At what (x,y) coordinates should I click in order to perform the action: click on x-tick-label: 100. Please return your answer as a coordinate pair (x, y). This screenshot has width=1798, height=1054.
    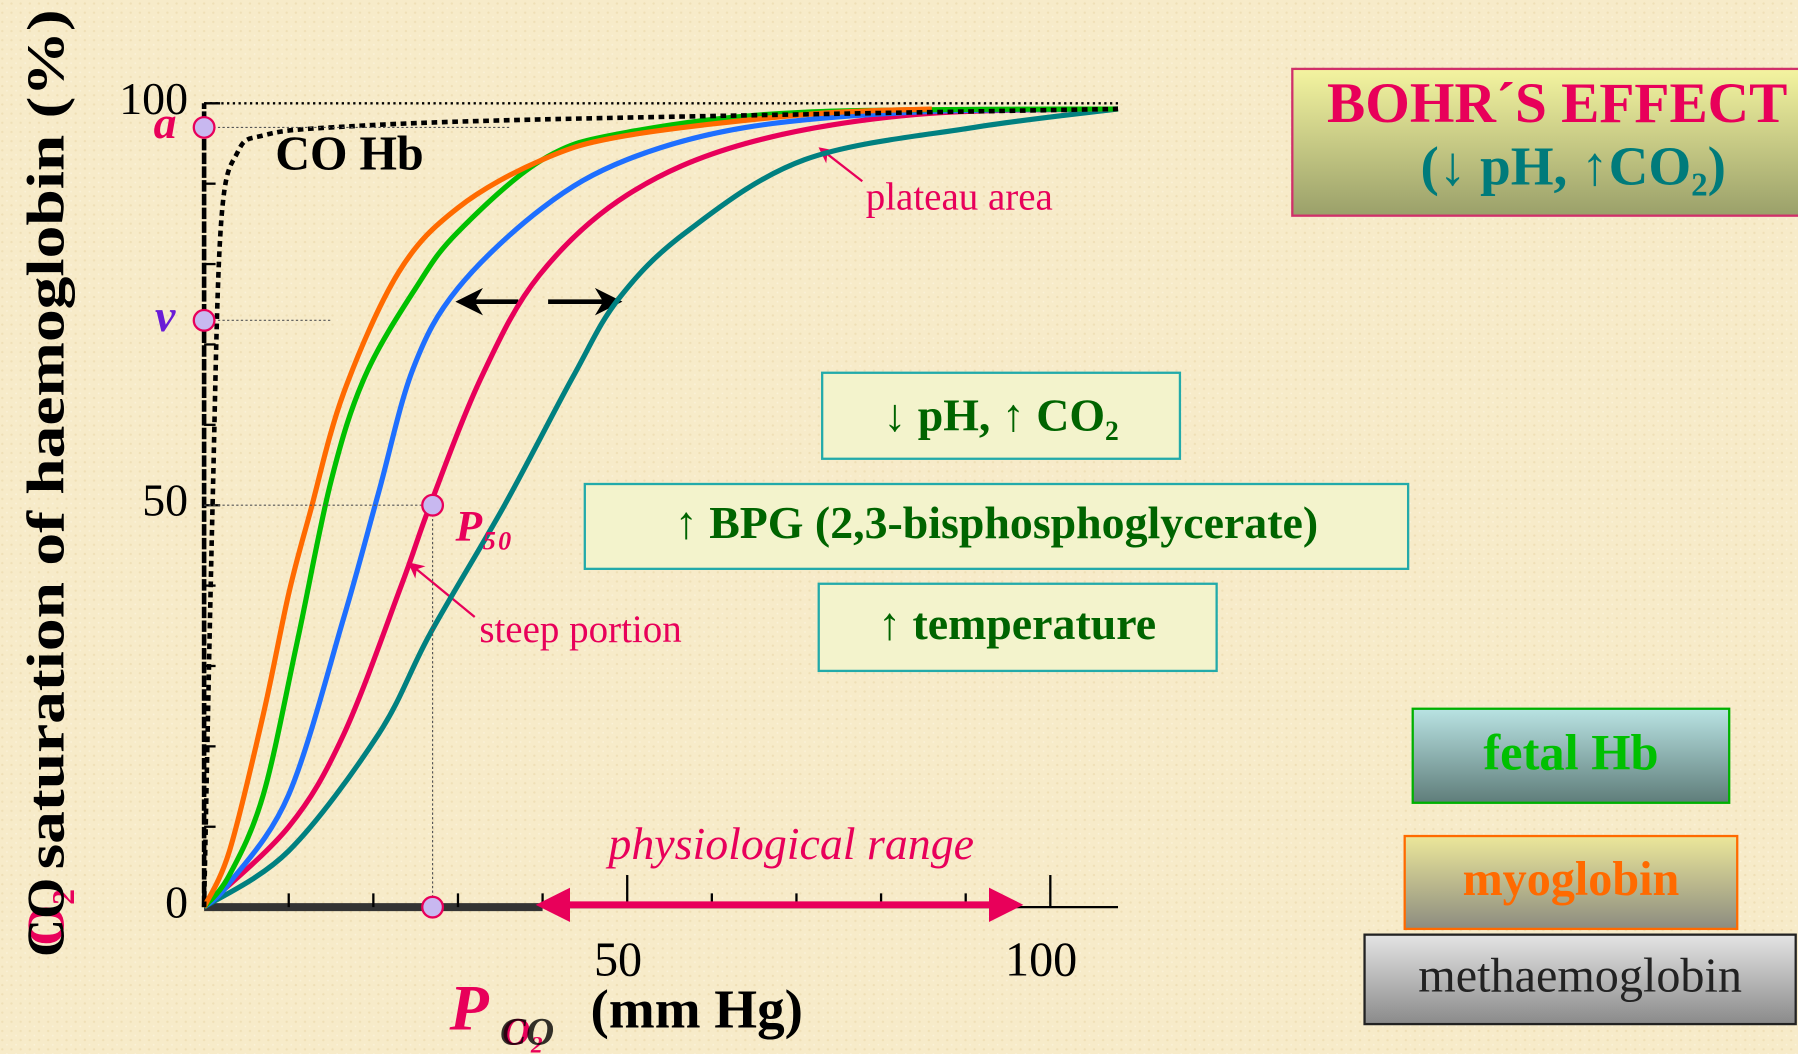
    Looking at the image, I should click on (1041, 960).